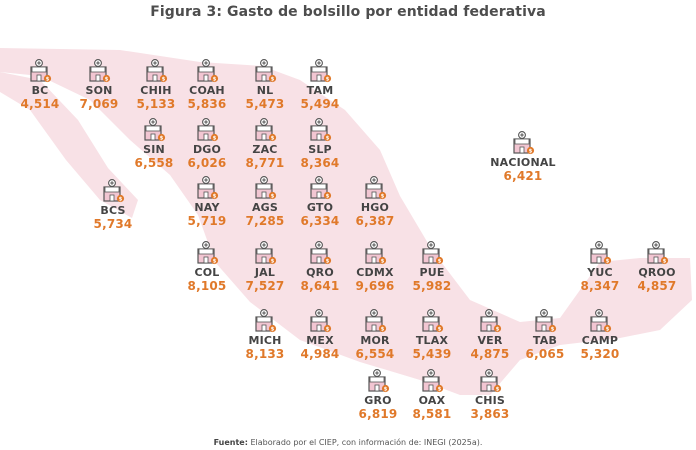  I want to click on entity-qro: $ QRO 8,641, so click(320, 266).